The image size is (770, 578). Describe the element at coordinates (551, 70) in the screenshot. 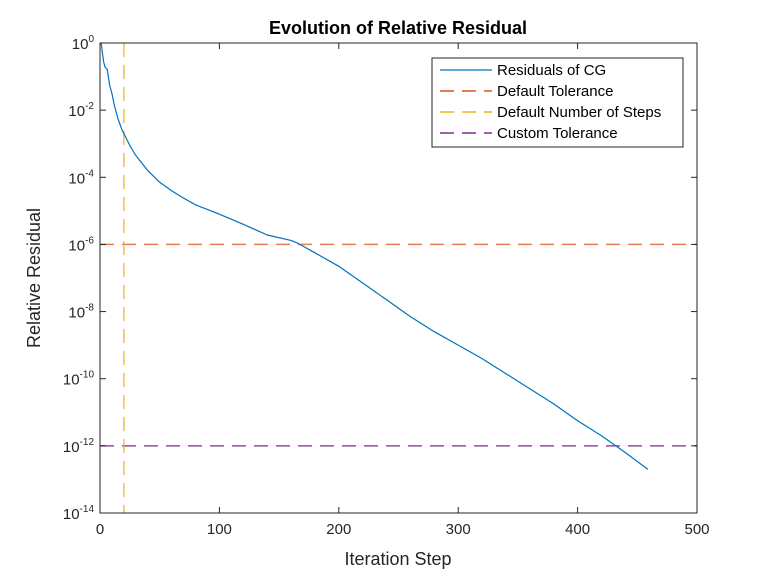

I see `legend-label-residuals: Residuals of CG` at that location.